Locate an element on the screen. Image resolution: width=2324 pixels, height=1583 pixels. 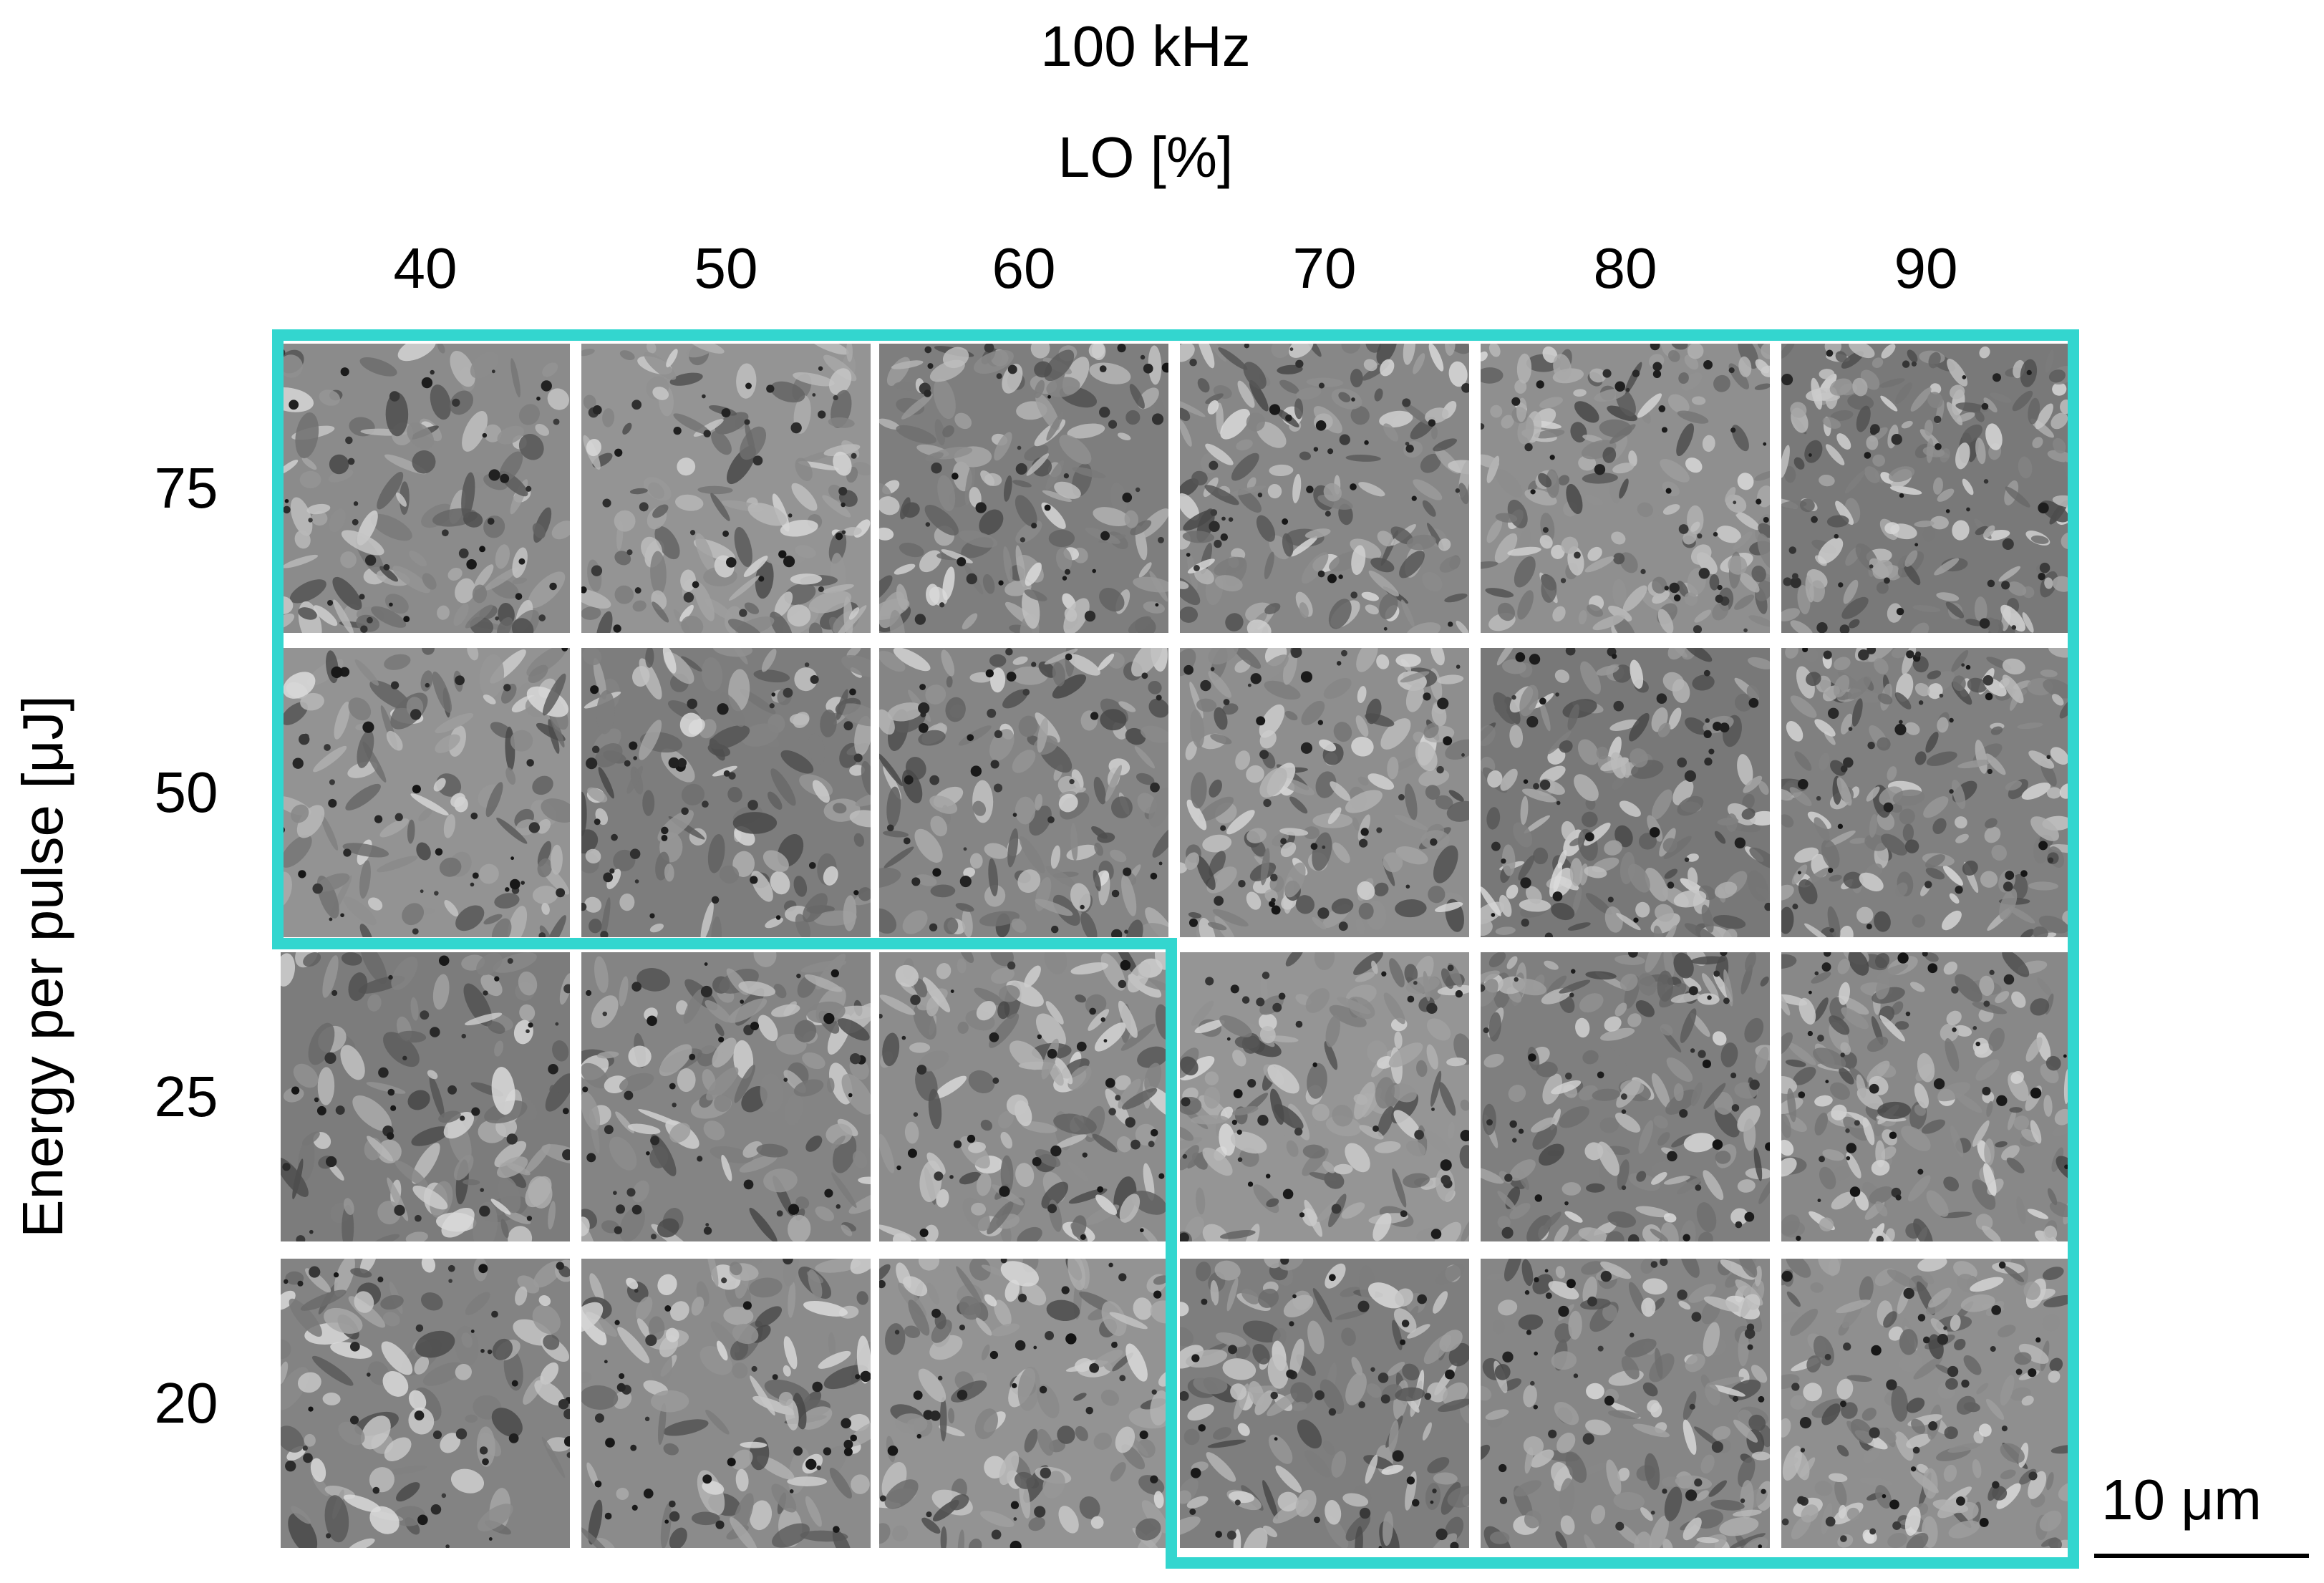
scale-bar-label: 10 μm is located at coordinates (2181, 1499).